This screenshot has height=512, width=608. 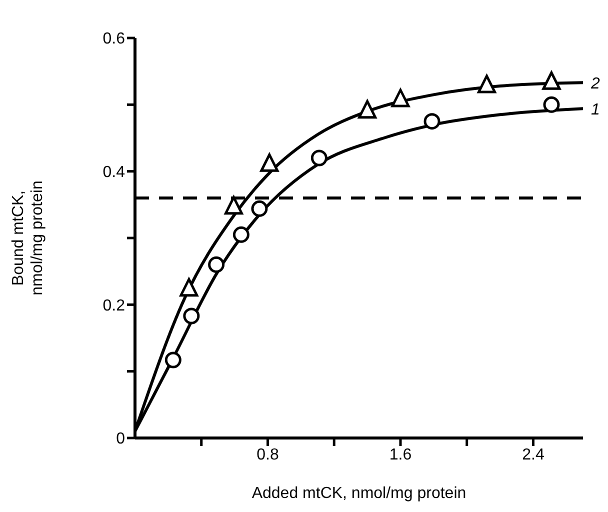 I want to click on x-tick-label: 0.8, so click(x=267, y=455).